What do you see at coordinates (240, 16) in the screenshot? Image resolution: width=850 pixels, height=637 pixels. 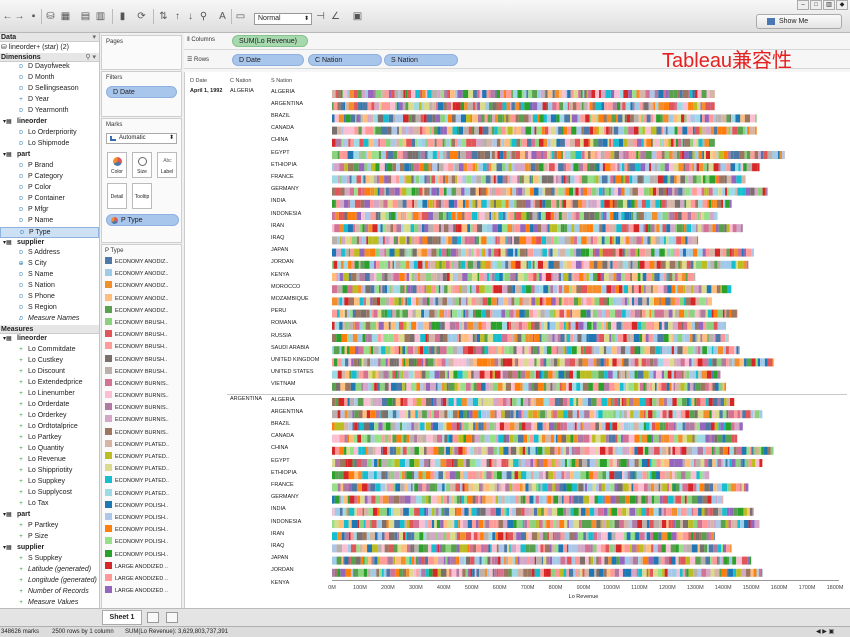 I see `fit-icon: ▭` at bounding box center [240, 16].